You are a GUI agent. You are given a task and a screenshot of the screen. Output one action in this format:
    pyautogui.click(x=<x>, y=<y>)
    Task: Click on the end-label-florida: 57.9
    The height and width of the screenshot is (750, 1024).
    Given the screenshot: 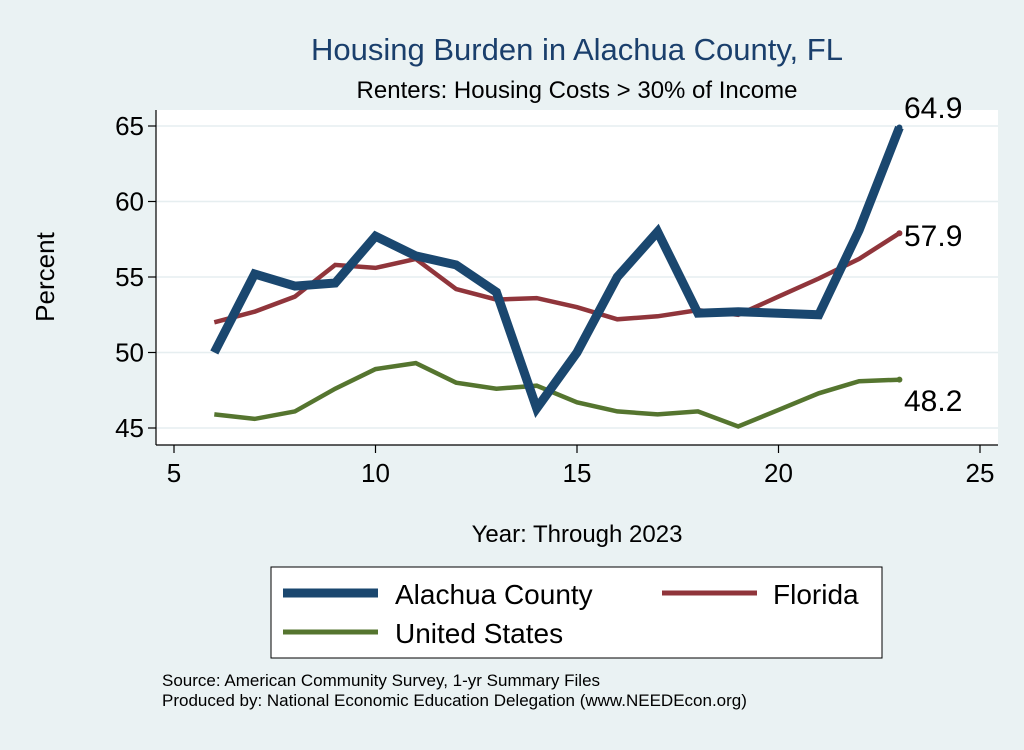 What is the action you would take?
    pyautogui.click(x=933, y=236)
    